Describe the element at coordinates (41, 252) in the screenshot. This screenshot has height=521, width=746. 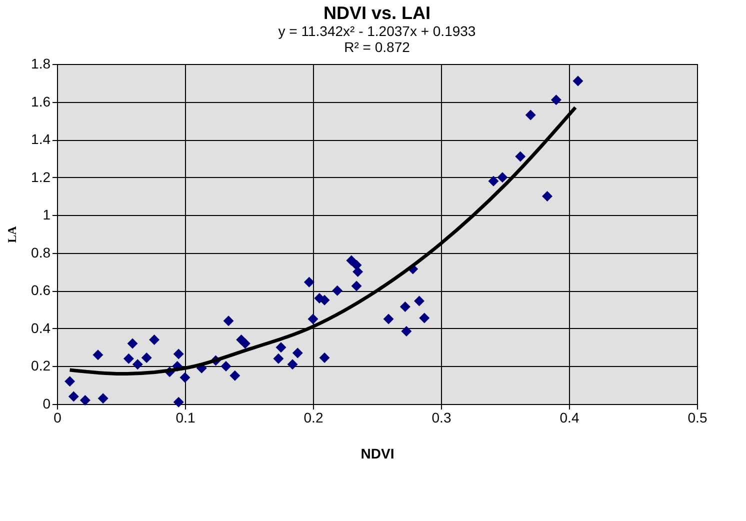
I see `y-tick-label: 0.8` at that location.